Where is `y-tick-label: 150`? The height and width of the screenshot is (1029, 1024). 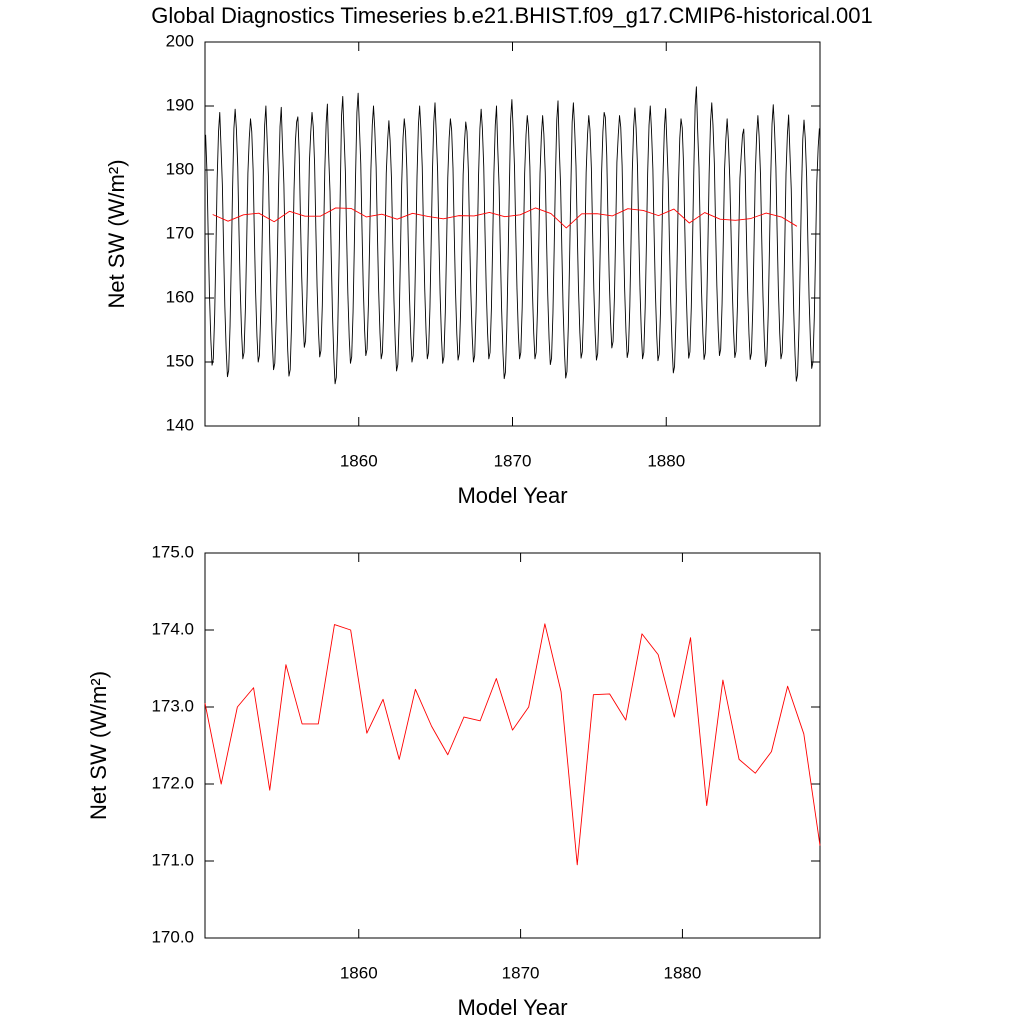 y-tick-label: 150 is located at coordinates (180, 360).